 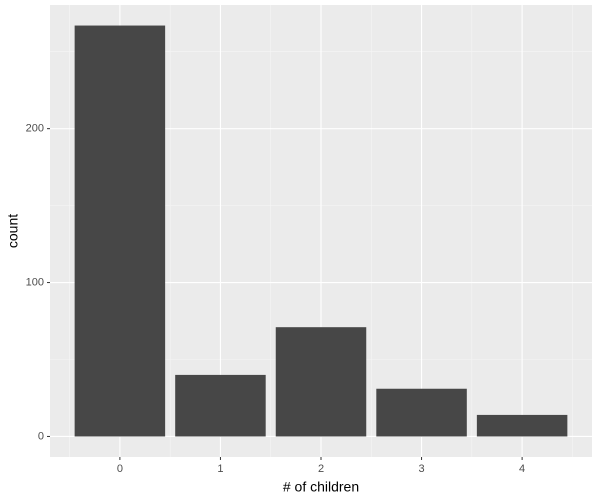 What do you see at coordinates (321, 469) in the screenshot?
I see `x-tick-label: 2` at bounding box center [321, 469].